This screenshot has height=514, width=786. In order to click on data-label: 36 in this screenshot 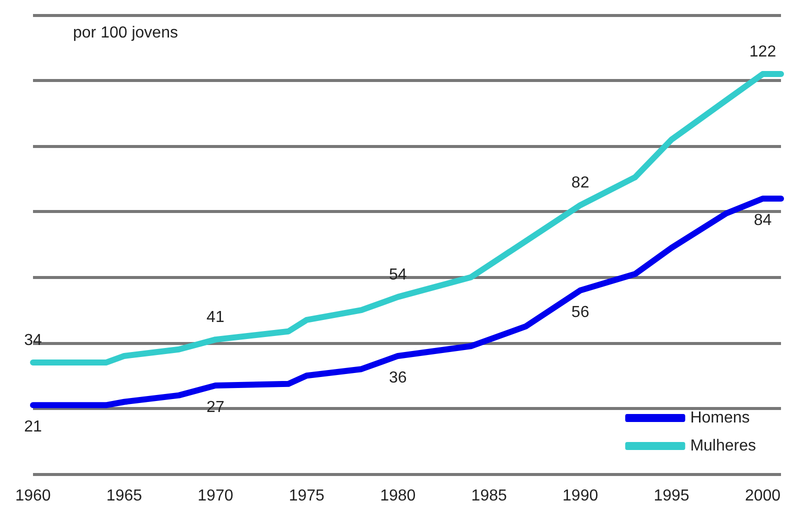, I will do `click(397, 377)`.